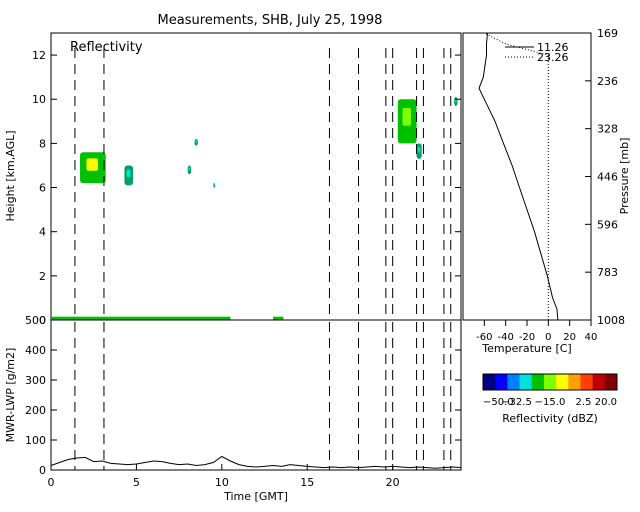  I want to click on time-xtick-label-10: 10, so click(222, 482).